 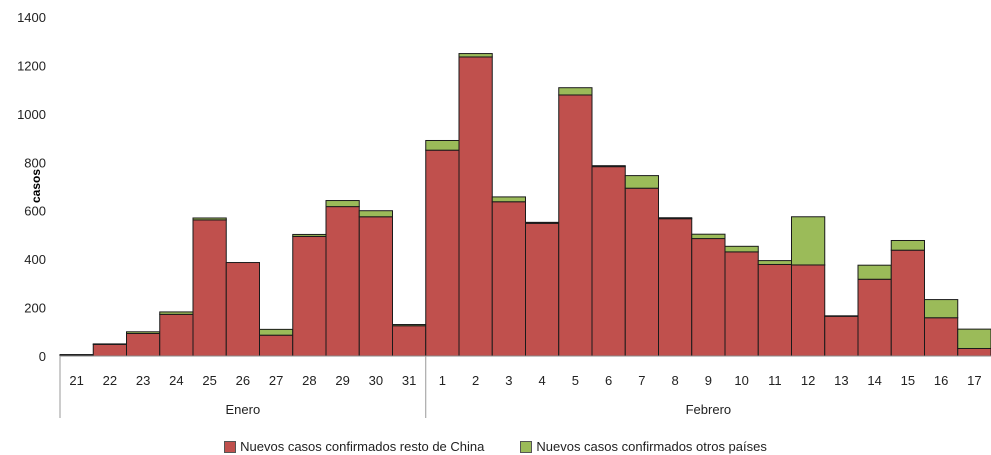 What do you see at coordinates (475, 380) in the screenshot?
I see `x-tick-label: 2` at bounding box center [475, 380].